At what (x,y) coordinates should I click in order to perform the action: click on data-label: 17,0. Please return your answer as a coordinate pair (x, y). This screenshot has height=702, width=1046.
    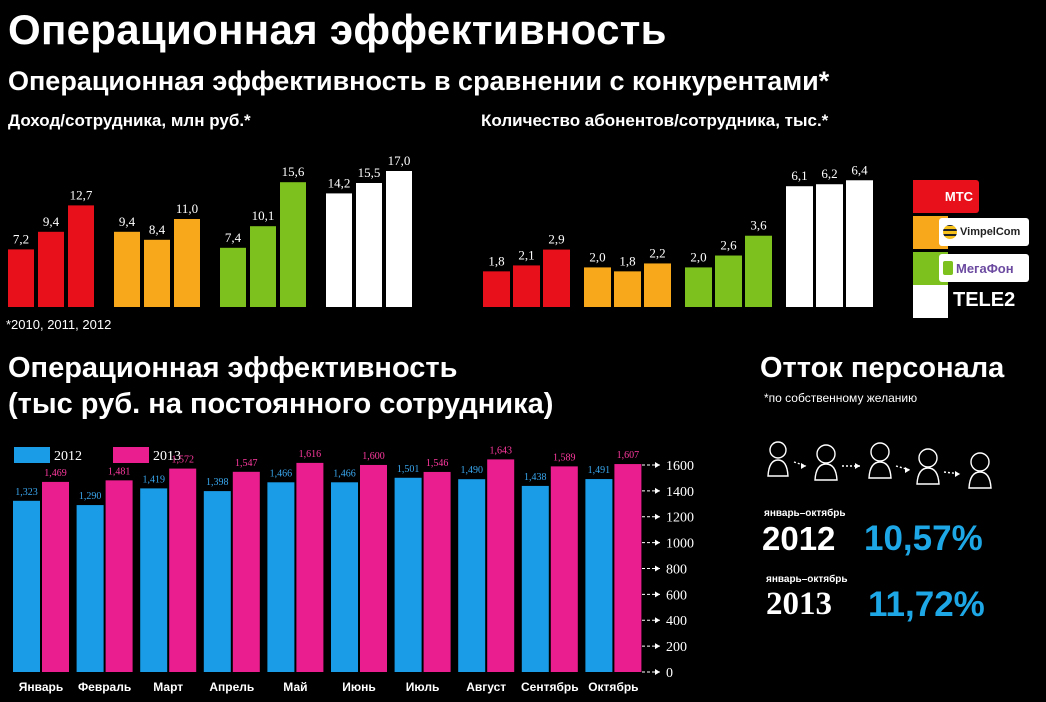
    Looking at the image, I should click on (399, 160).